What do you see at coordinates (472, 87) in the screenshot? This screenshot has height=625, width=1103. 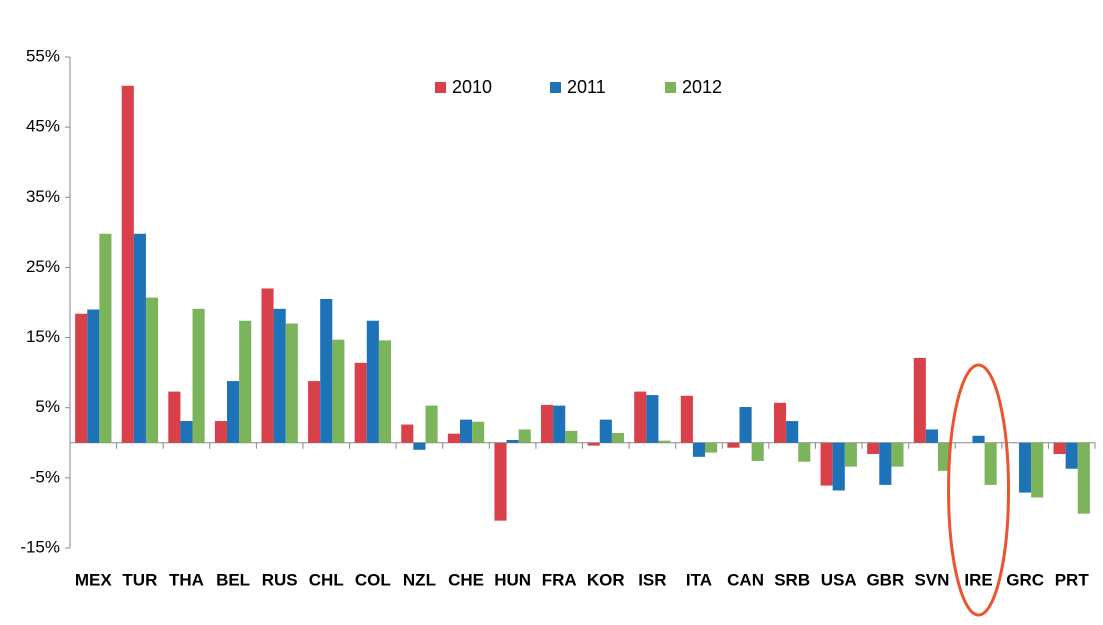 I see `legend-label: 2010` at bounding box center [472, 87].